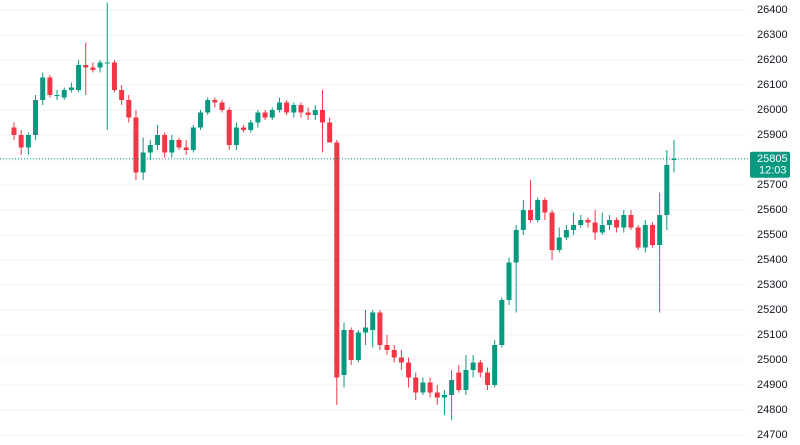  I want to click on y-tick-label: 26200, so click(772, 60).